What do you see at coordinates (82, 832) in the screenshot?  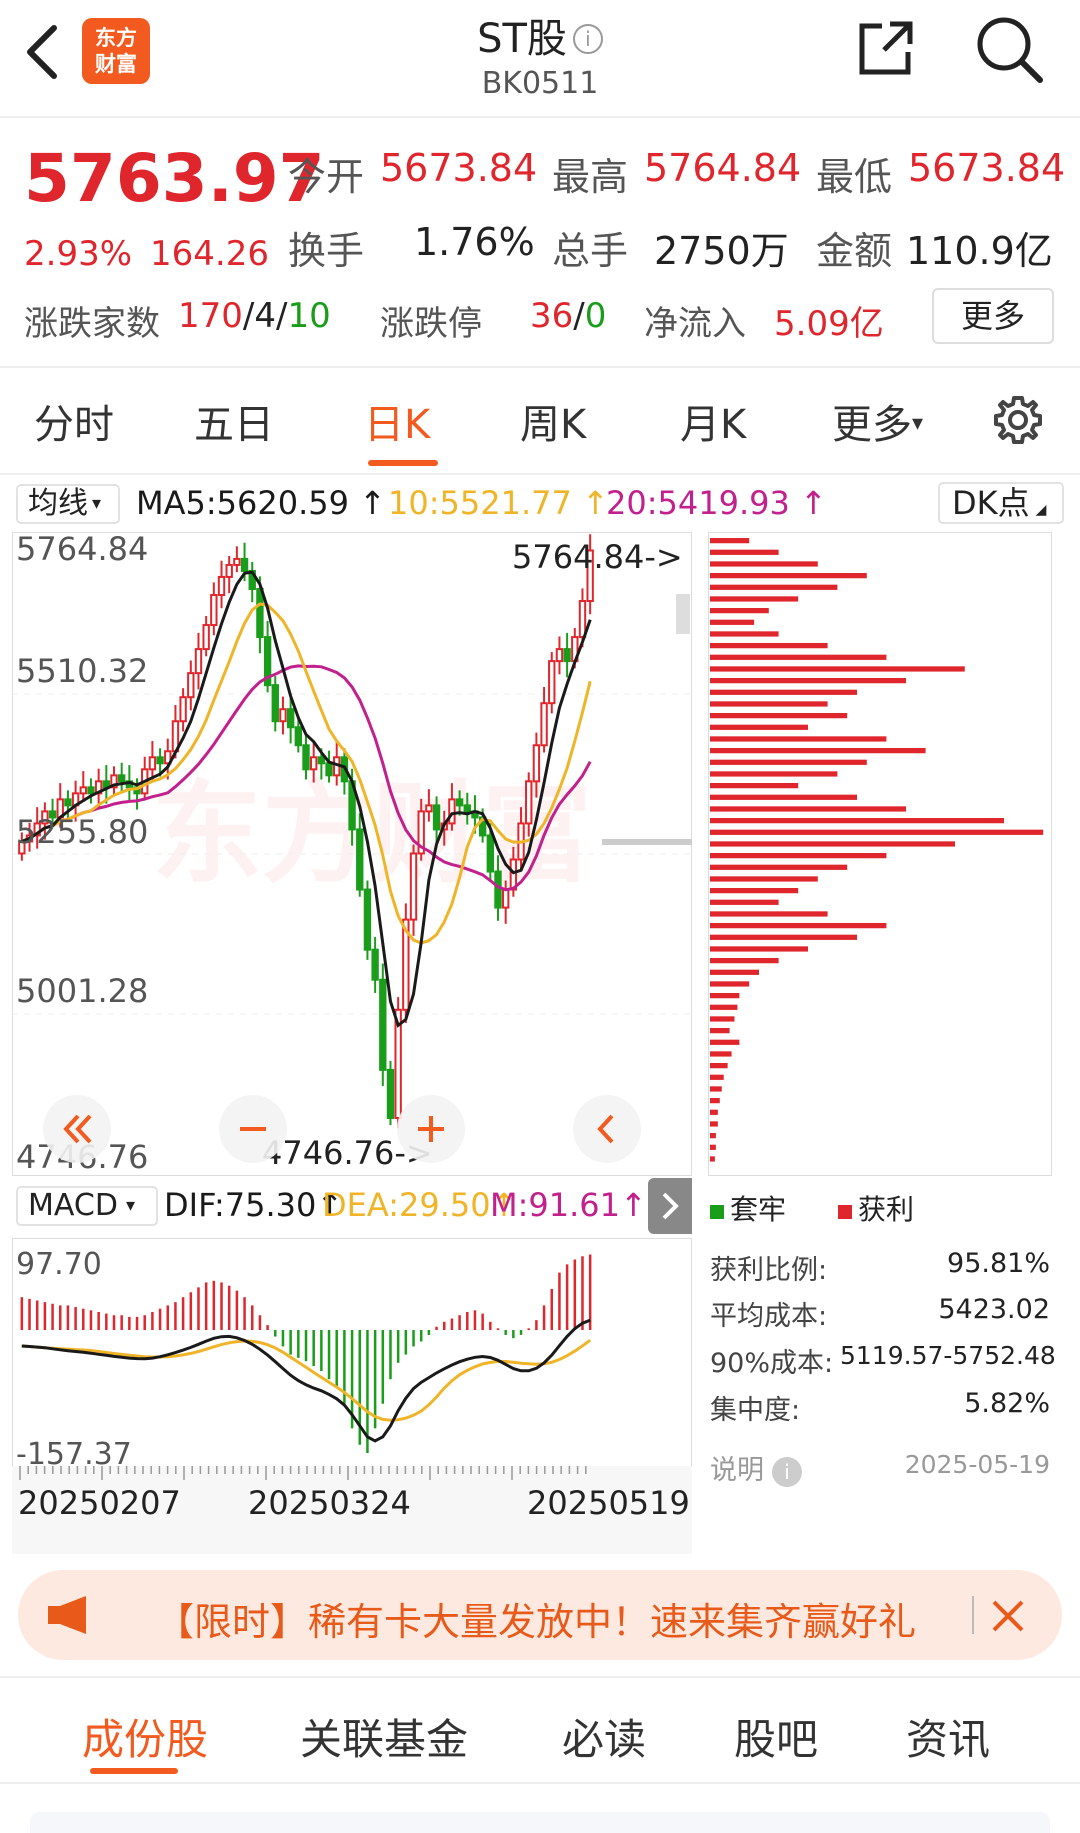 I see `y-tick-3: 5255.80` at bounding box center [82, 832].